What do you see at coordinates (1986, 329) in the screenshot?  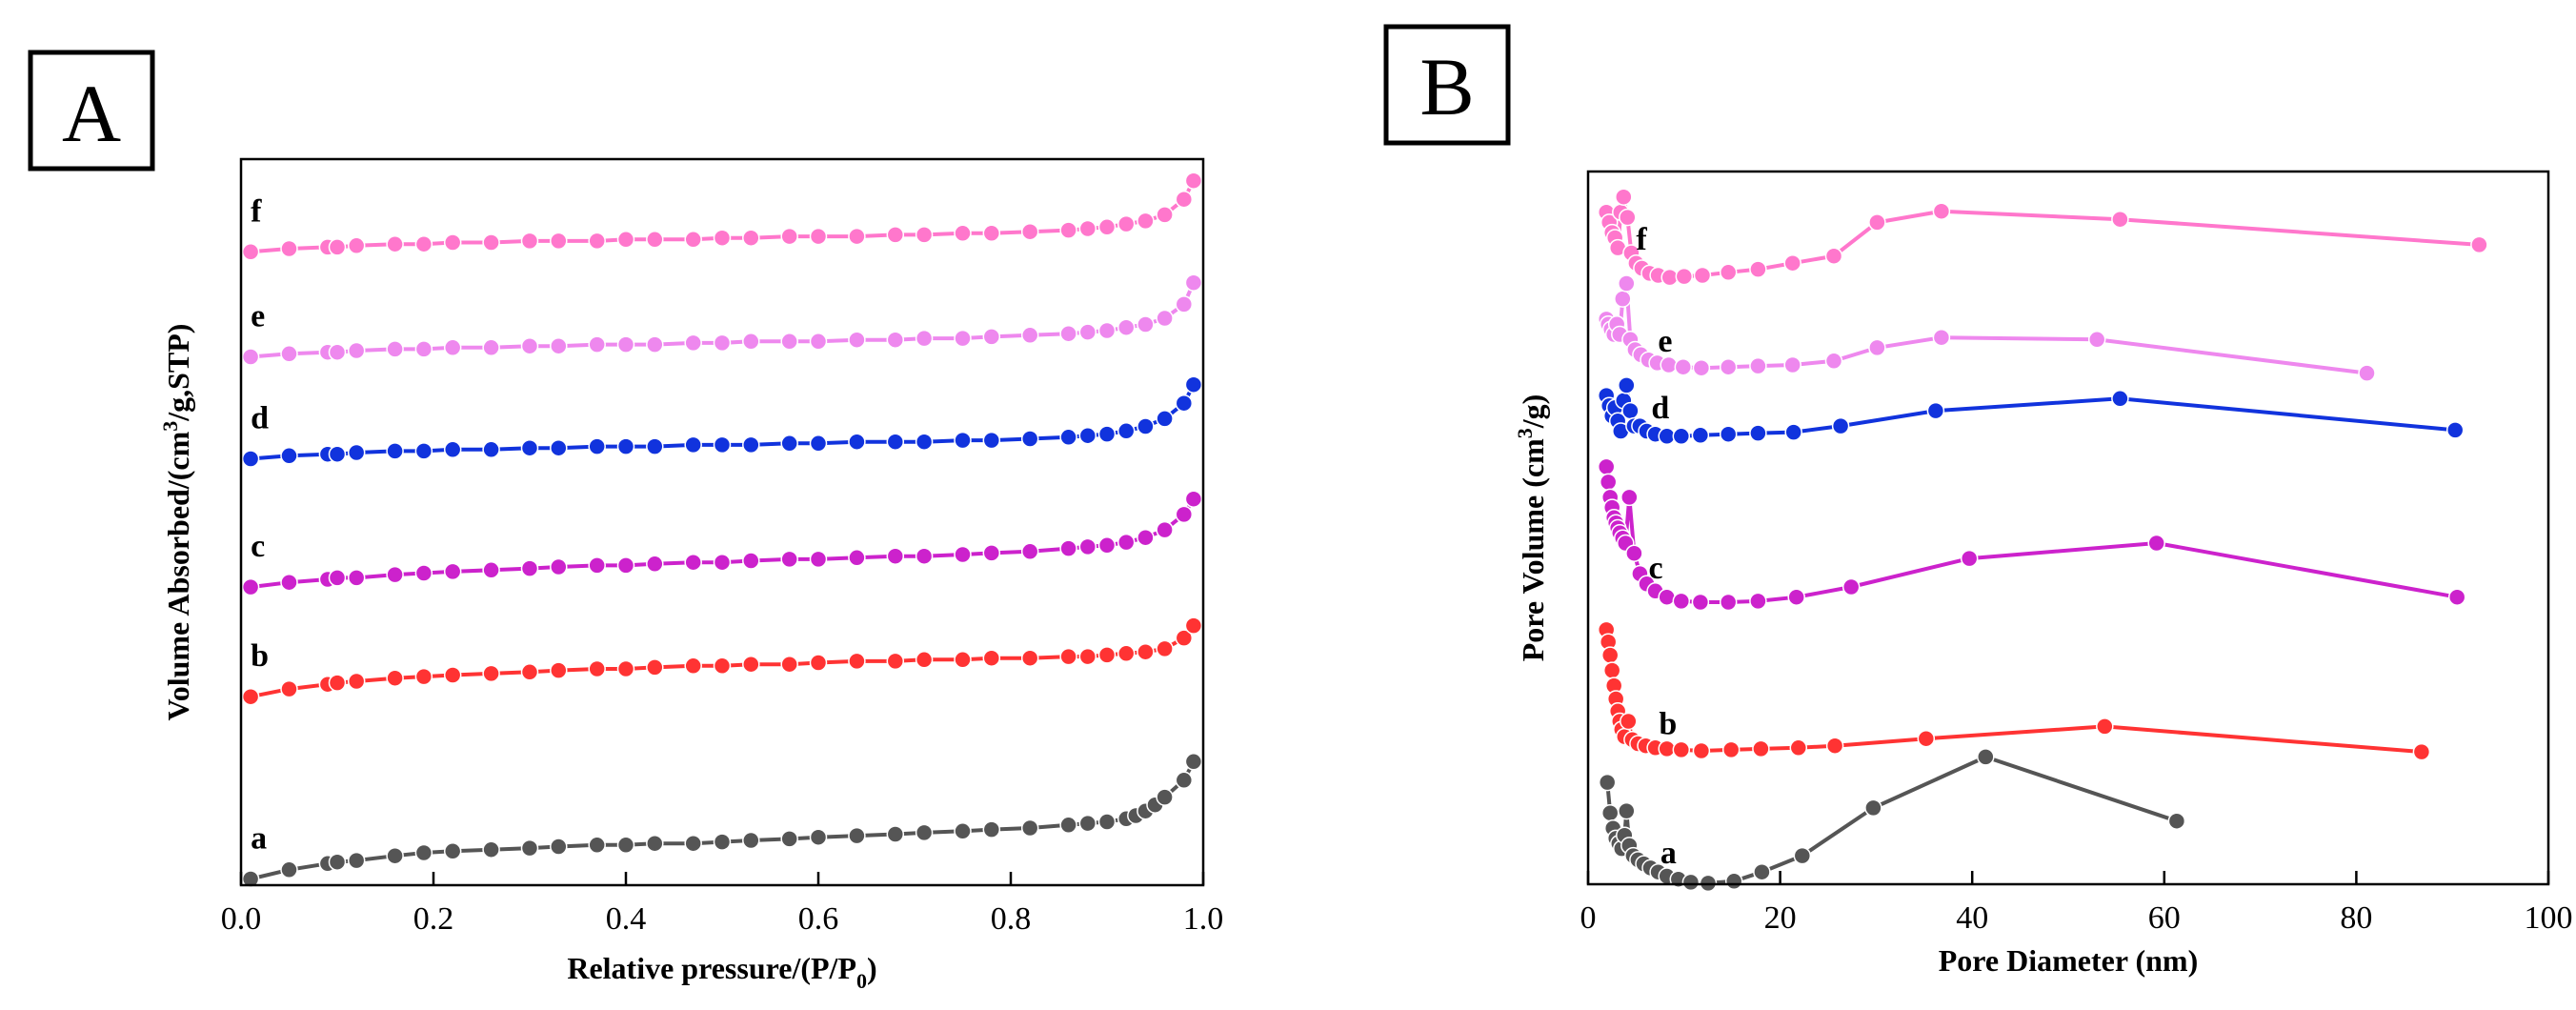 I see `series-e-line` at bounding box center [1986, 329].